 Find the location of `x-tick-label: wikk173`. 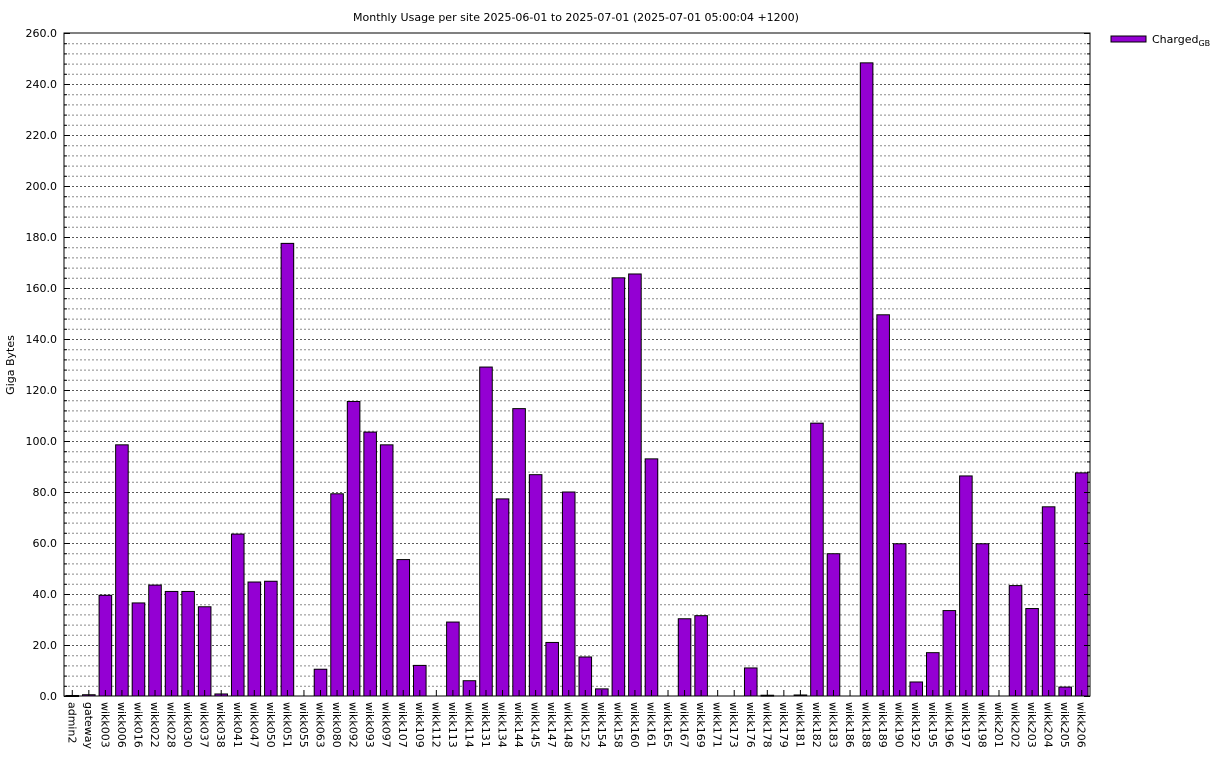

x-tick-label: wikk173 is located at coordinates (733, 725).